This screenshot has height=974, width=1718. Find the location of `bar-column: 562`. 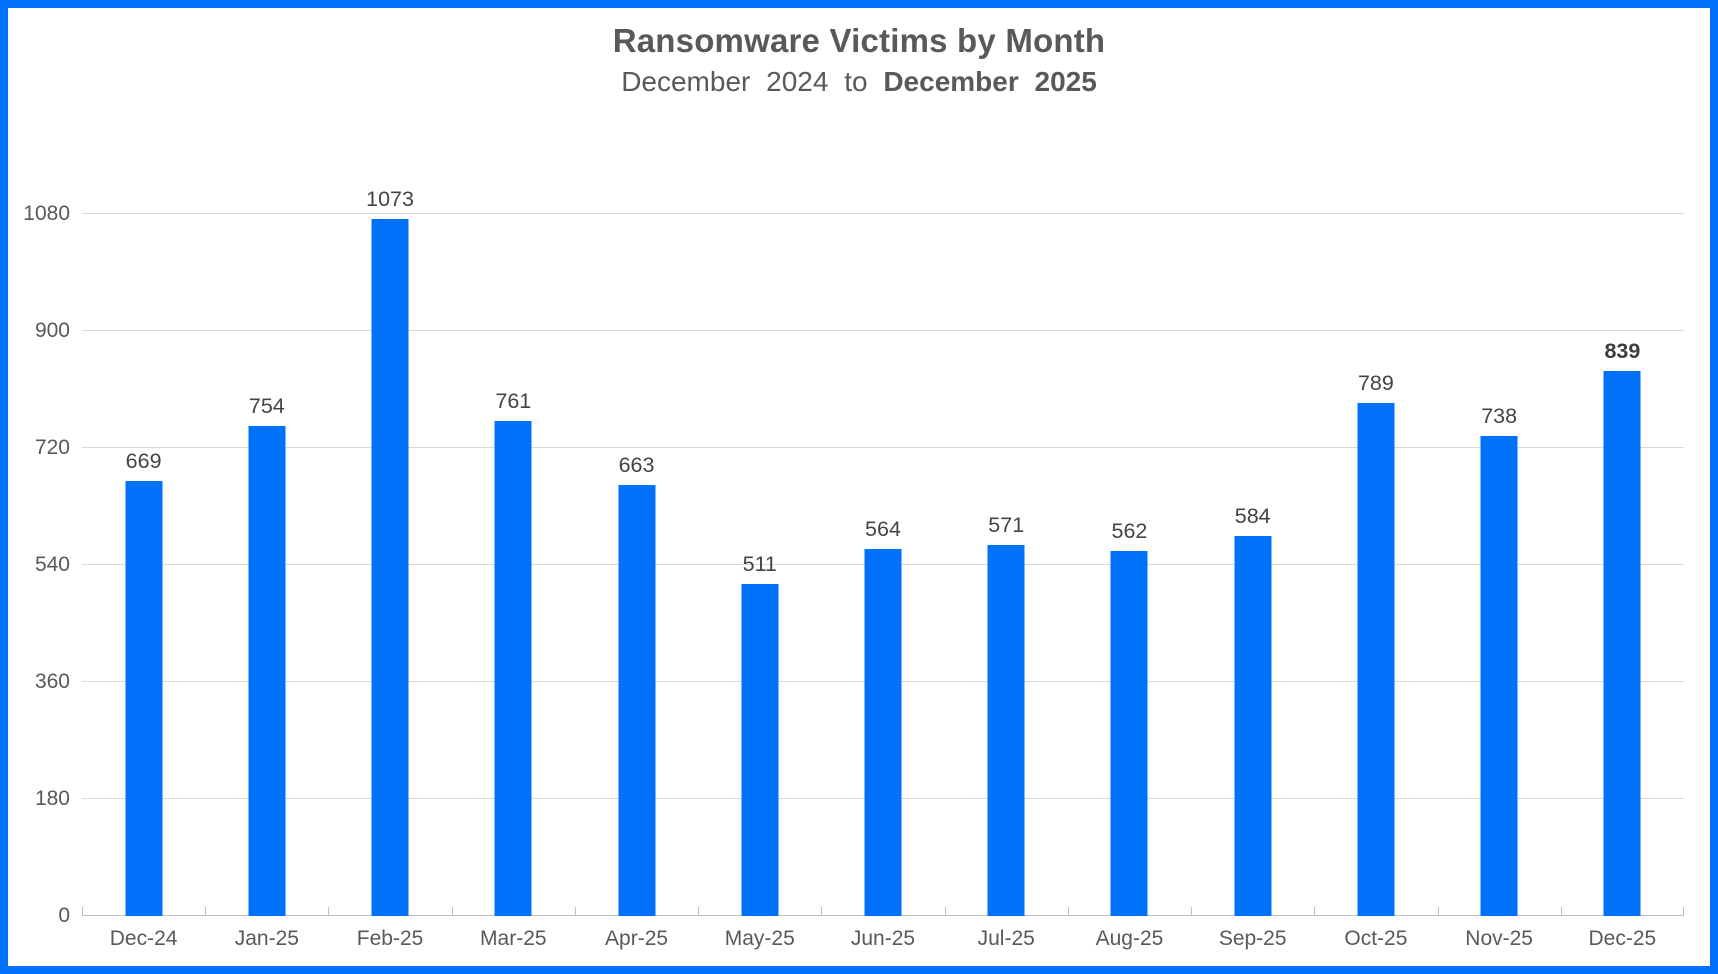

bar-column: 562 is located at coordinates (1129, 533).